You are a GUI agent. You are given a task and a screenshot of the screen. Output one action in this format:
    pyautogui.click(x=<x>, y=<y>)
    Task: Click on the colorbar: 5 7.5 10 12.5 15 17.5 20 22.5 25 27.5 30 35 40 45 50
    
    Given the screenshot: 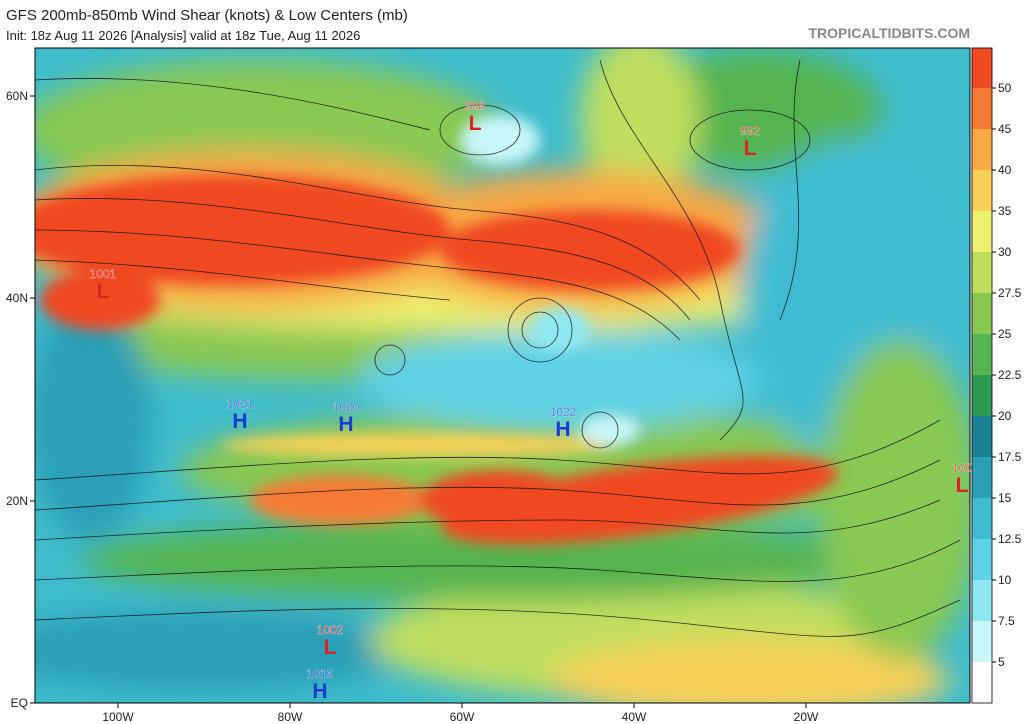 What is the action you would take?
    pyautogui.click(x=996, y=375)
    